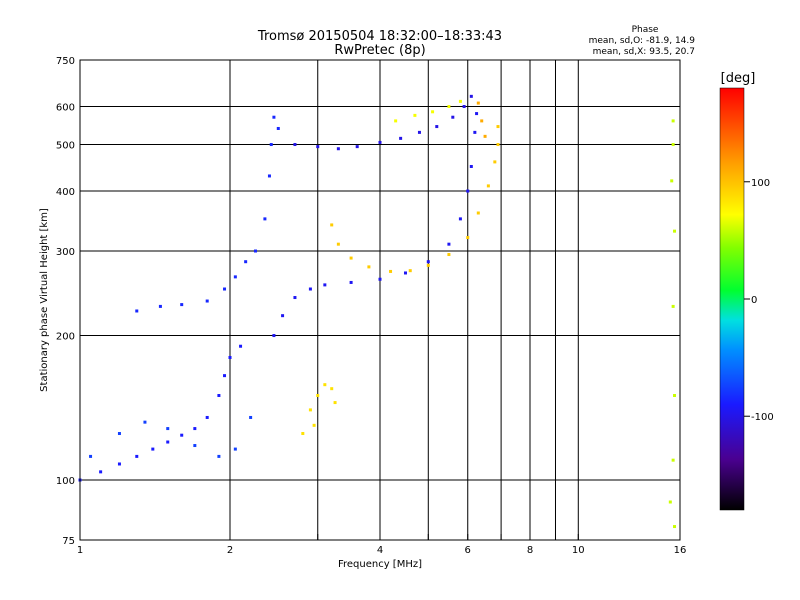 Image resolution: width=800 pixels, height=600 pixels. Describe the element at coordinates (65, 146) in the screenshot. I see `y-tick-label: 500` at that location.